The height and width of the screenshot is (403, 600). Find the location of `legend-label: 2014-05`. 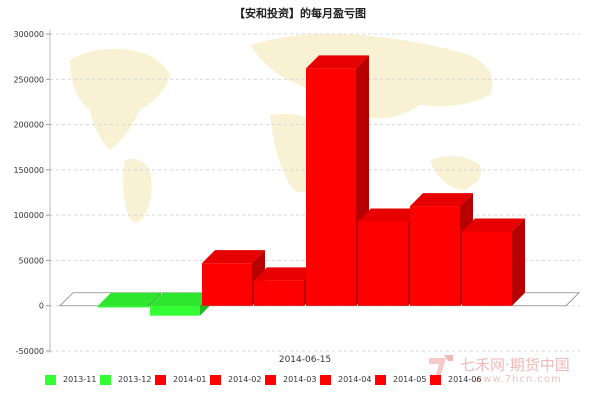

legend-label: 2014-05 is located at coordinates (410, 379).